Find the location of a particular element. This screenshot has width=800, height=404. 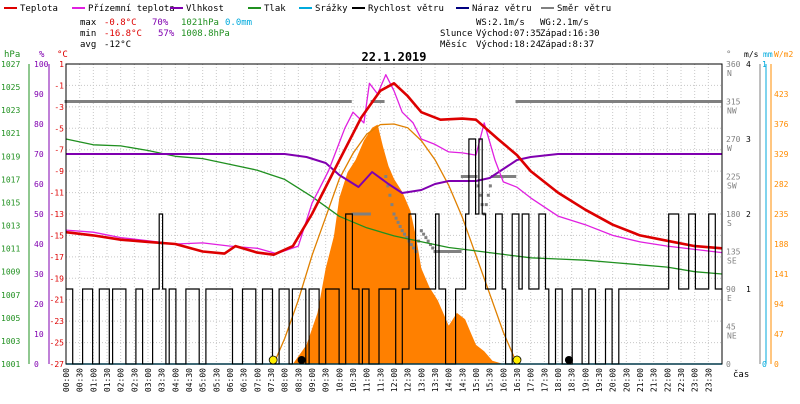

moon-marker is located at coordinates (301, 360).